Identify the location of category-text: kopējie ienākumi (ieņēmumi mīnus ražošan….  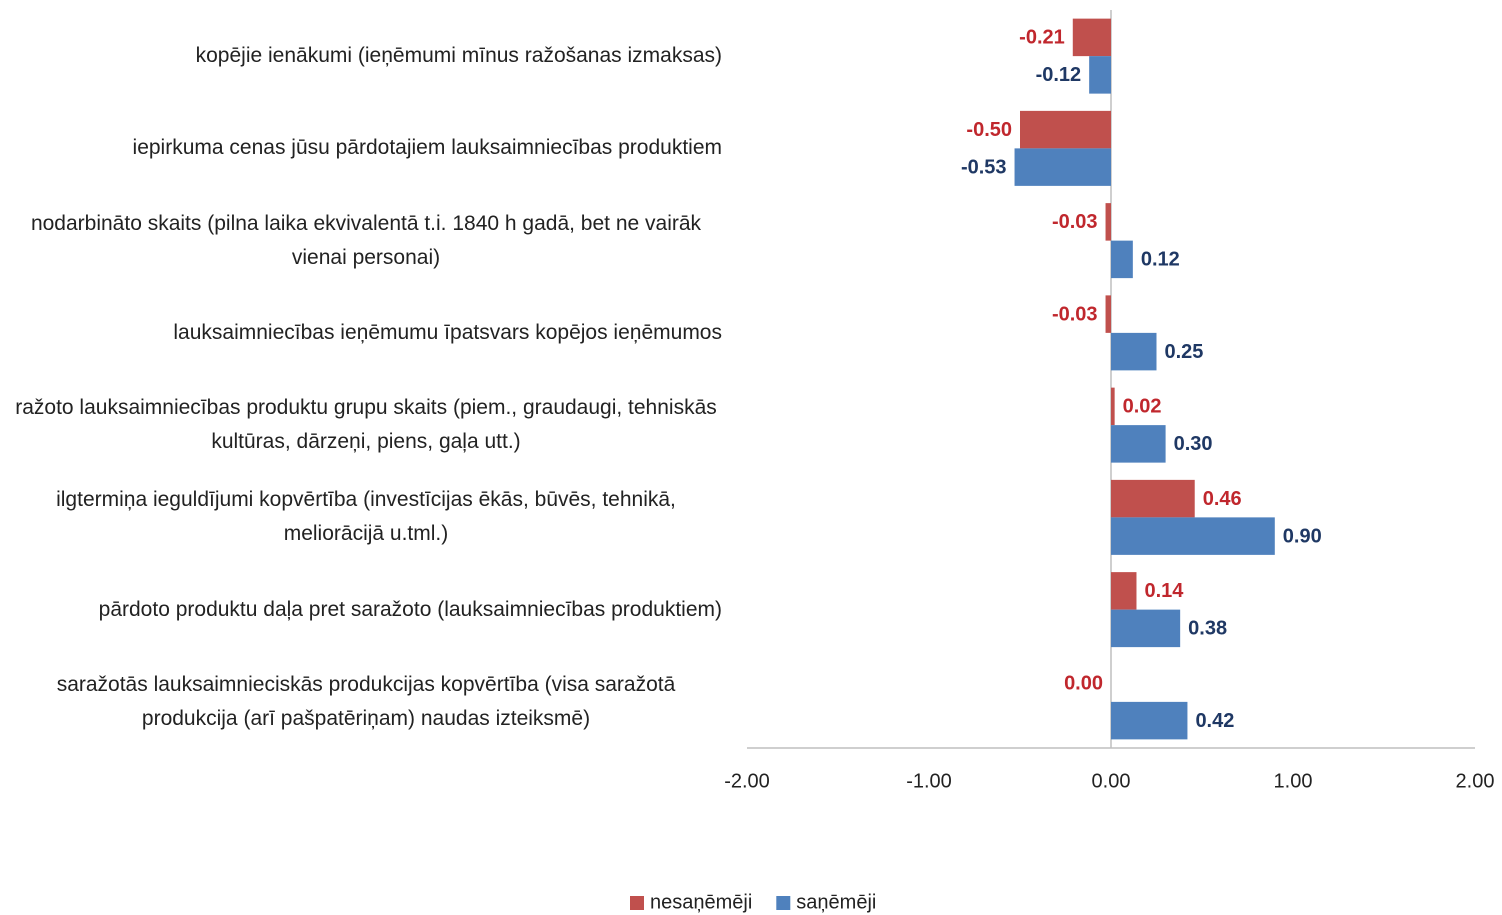
(458, 56).